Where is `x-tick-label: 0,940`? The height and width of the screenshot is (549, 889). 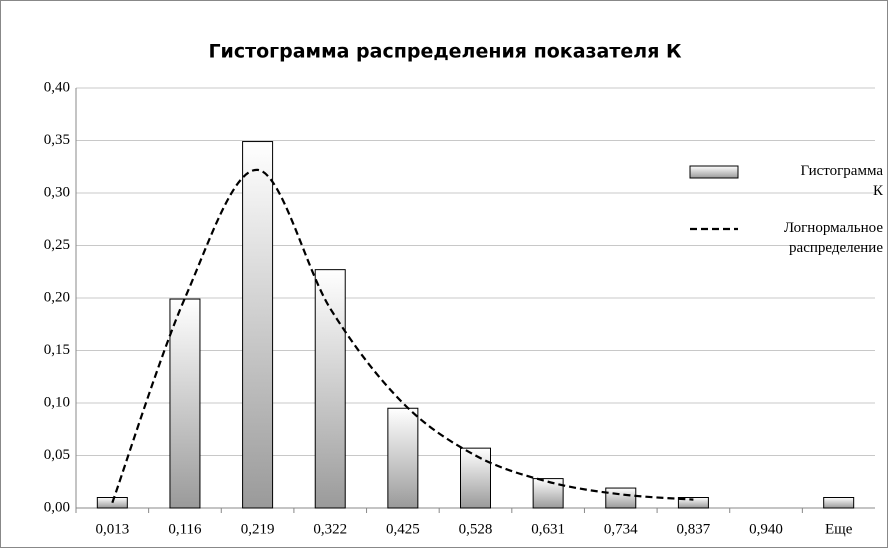
x-tick-label: 0,940 is located at coordinates (766, 529).